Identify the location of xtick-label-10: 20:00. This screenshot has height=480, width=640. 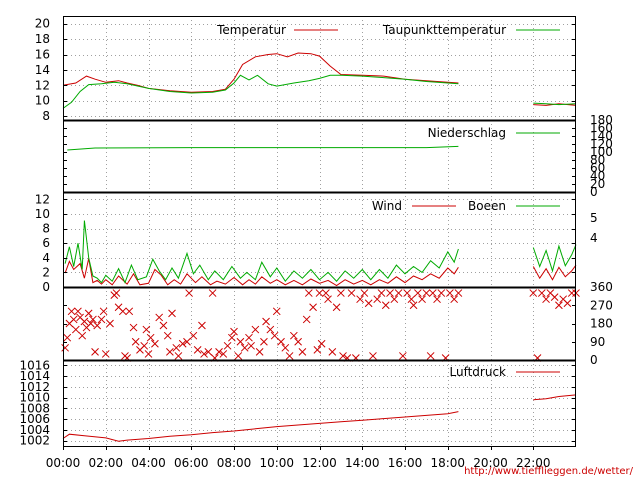
(490, 463).